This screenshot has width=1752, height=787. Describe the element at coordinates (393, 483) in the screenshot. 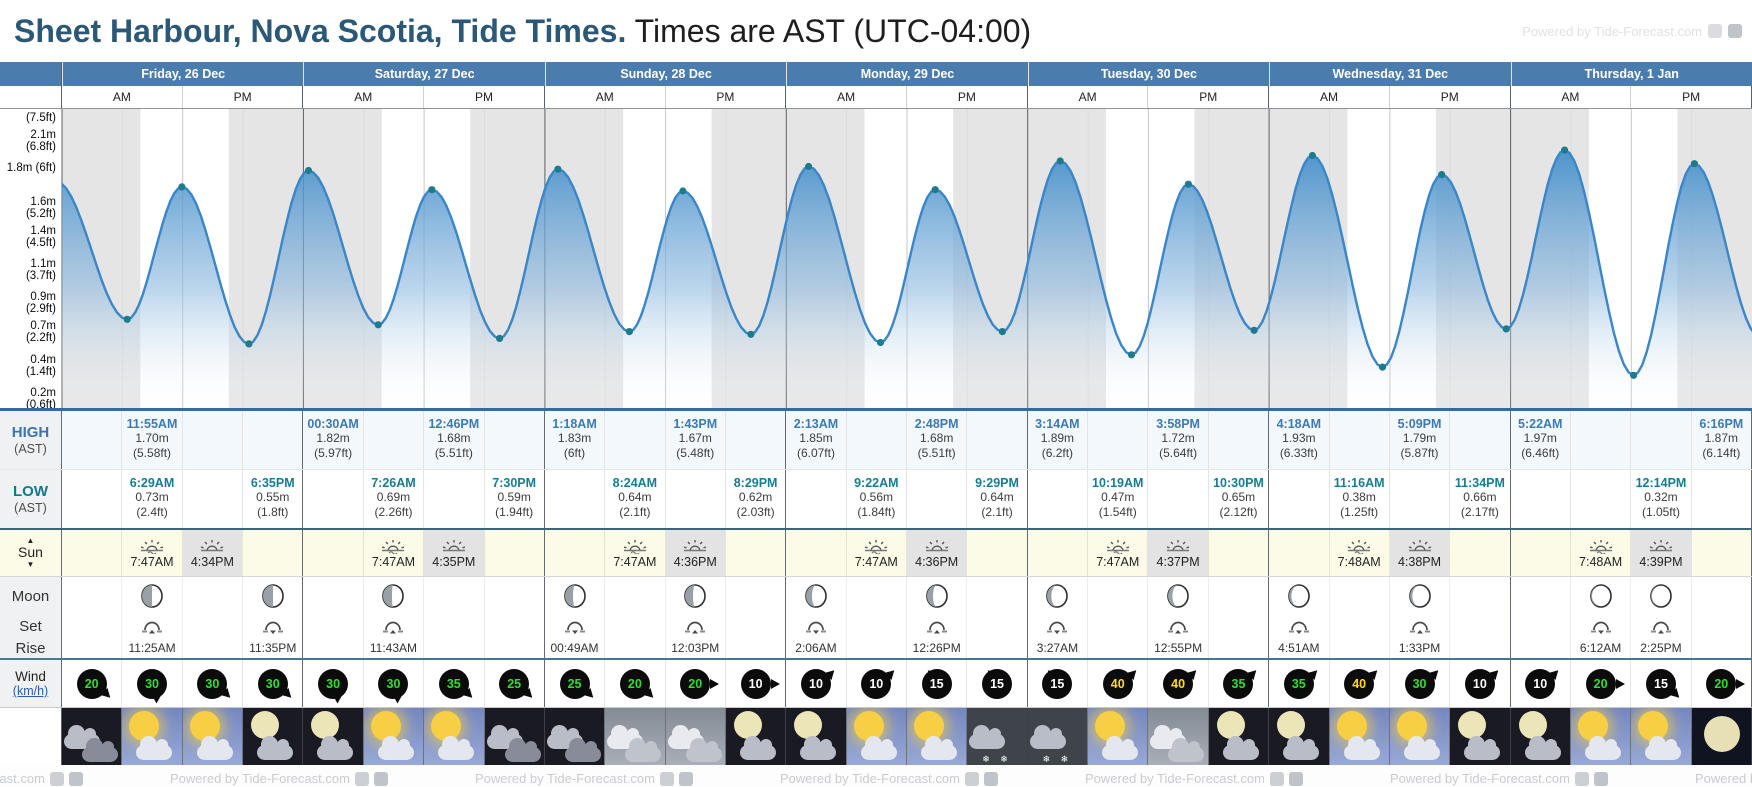

I see `low-tide-time: 7:26AM` at that location.